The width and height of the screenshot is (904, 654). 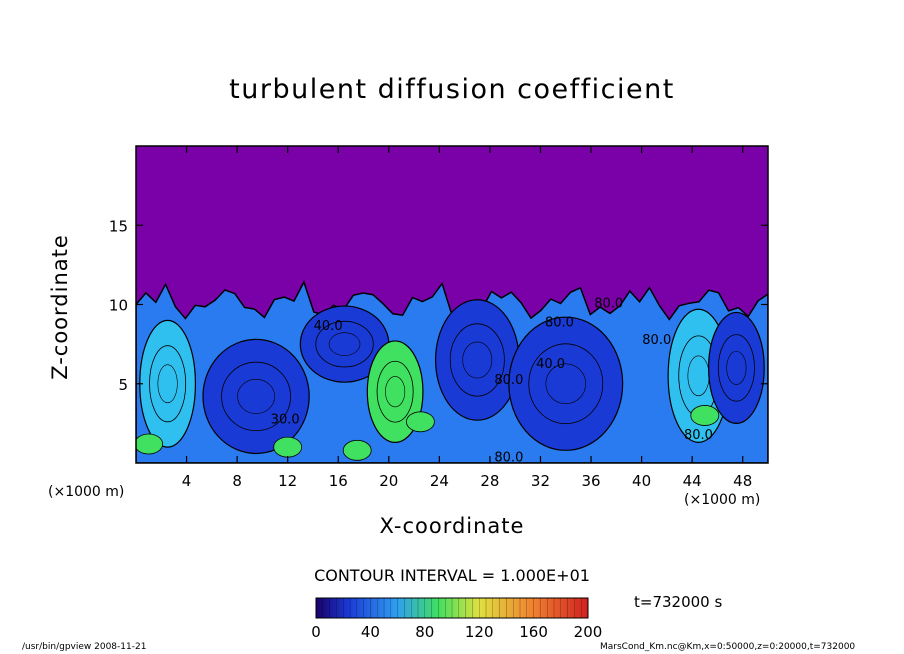 I want to click on x-tick-label: 36, so click(x=590, y=481).